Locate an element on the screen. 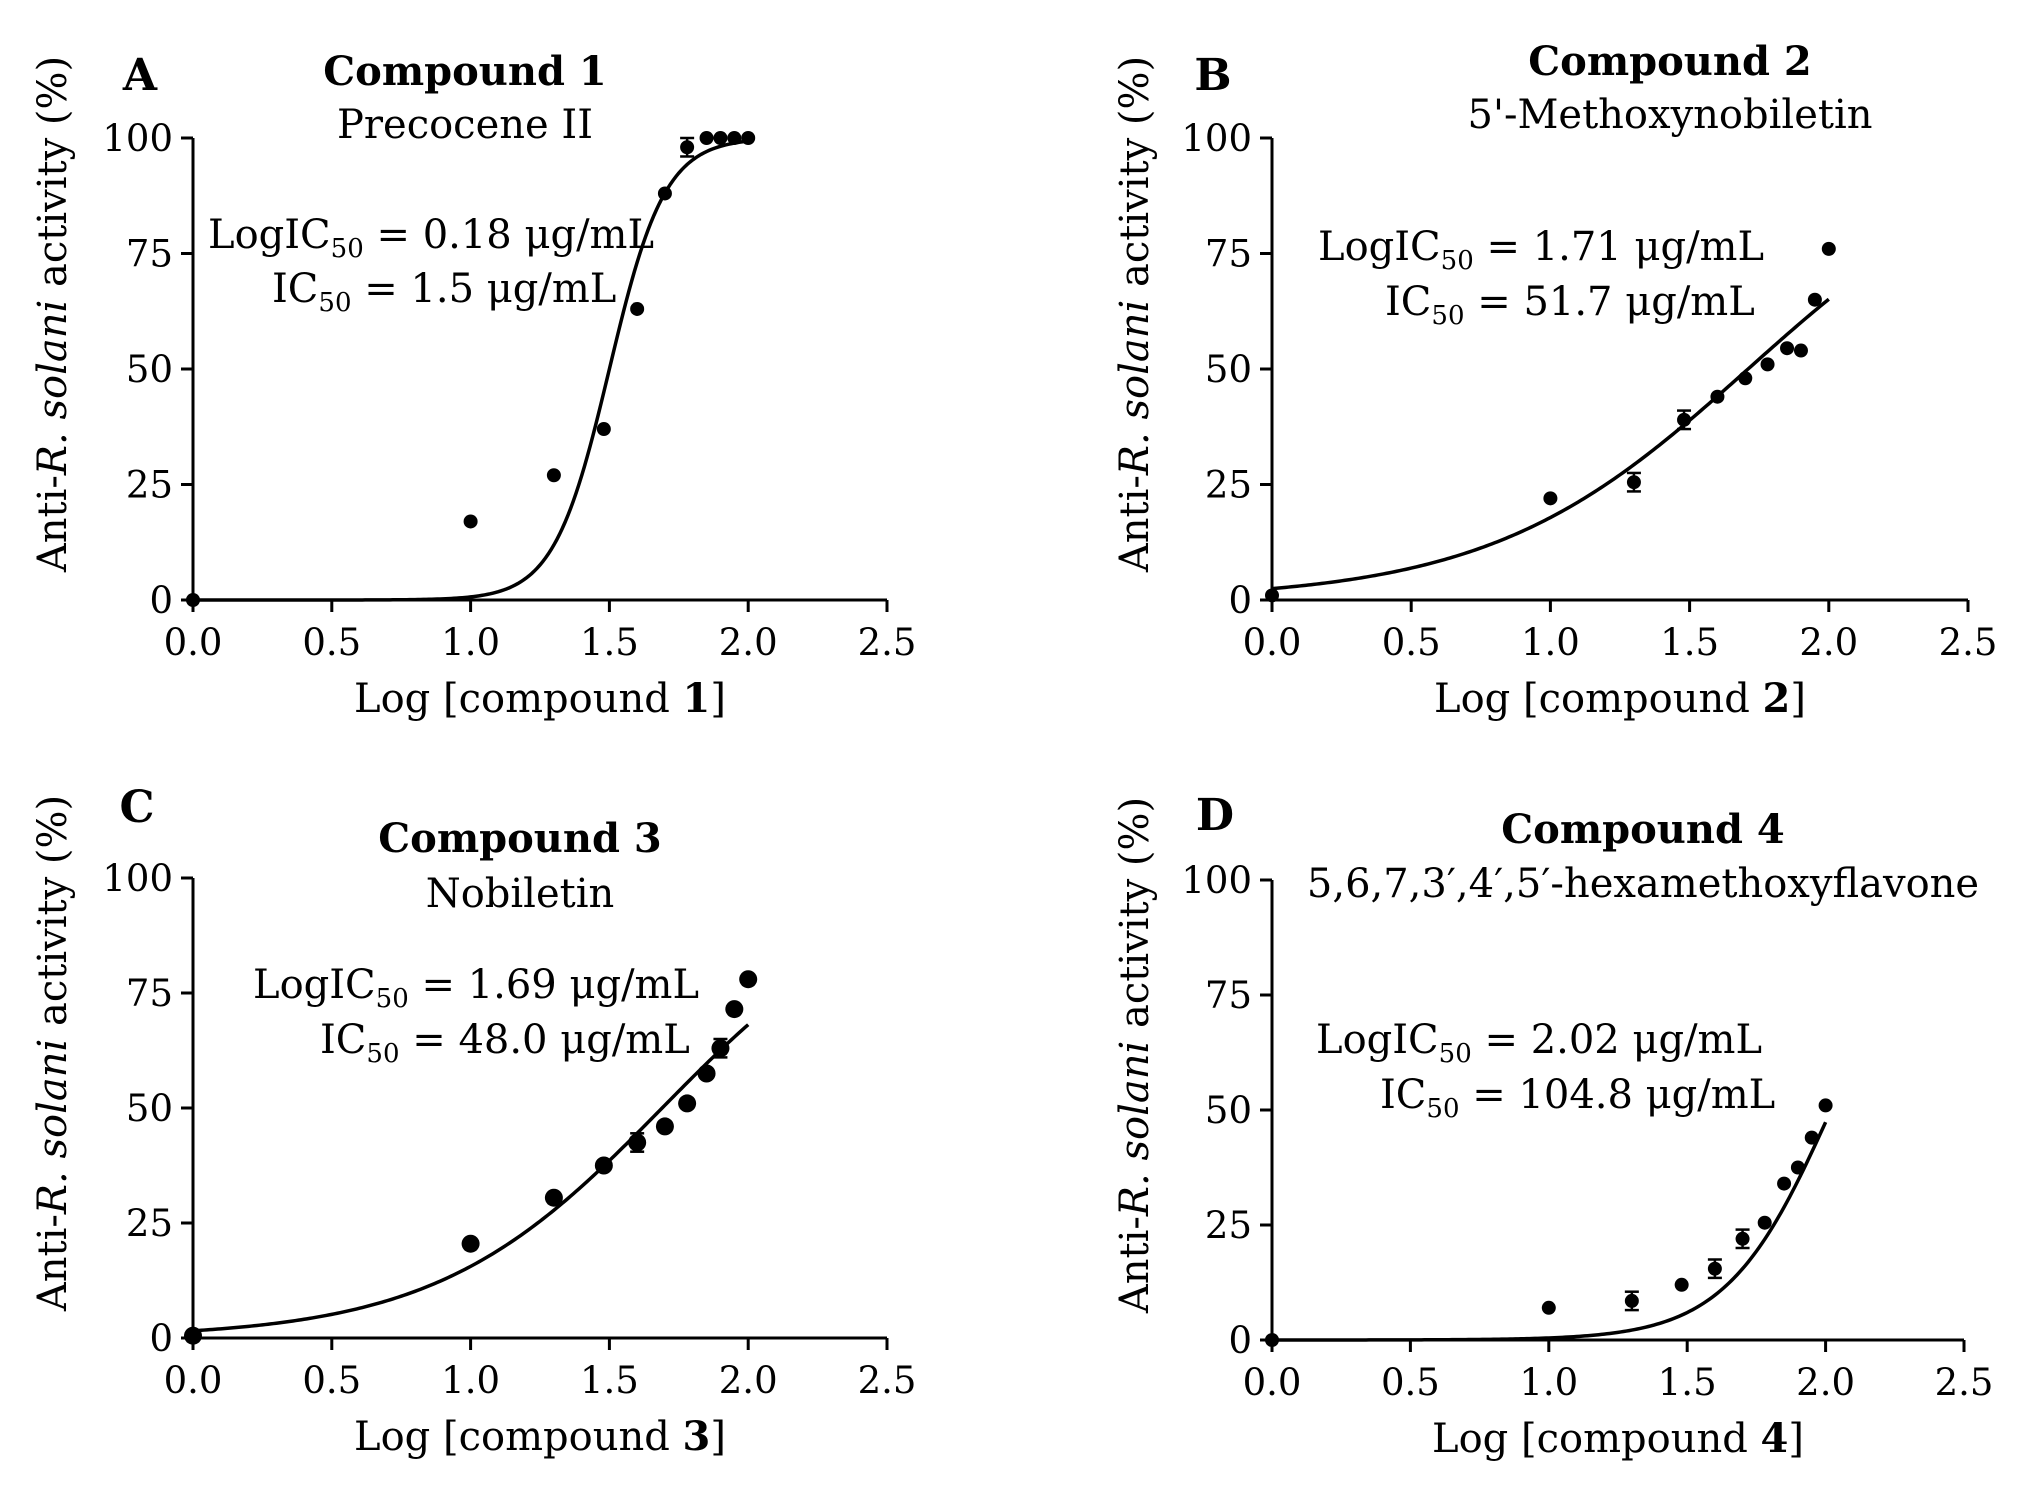 The width and height of the screenshot is (2030, 1498). panel-label: A is located at coordinates (140, 75).